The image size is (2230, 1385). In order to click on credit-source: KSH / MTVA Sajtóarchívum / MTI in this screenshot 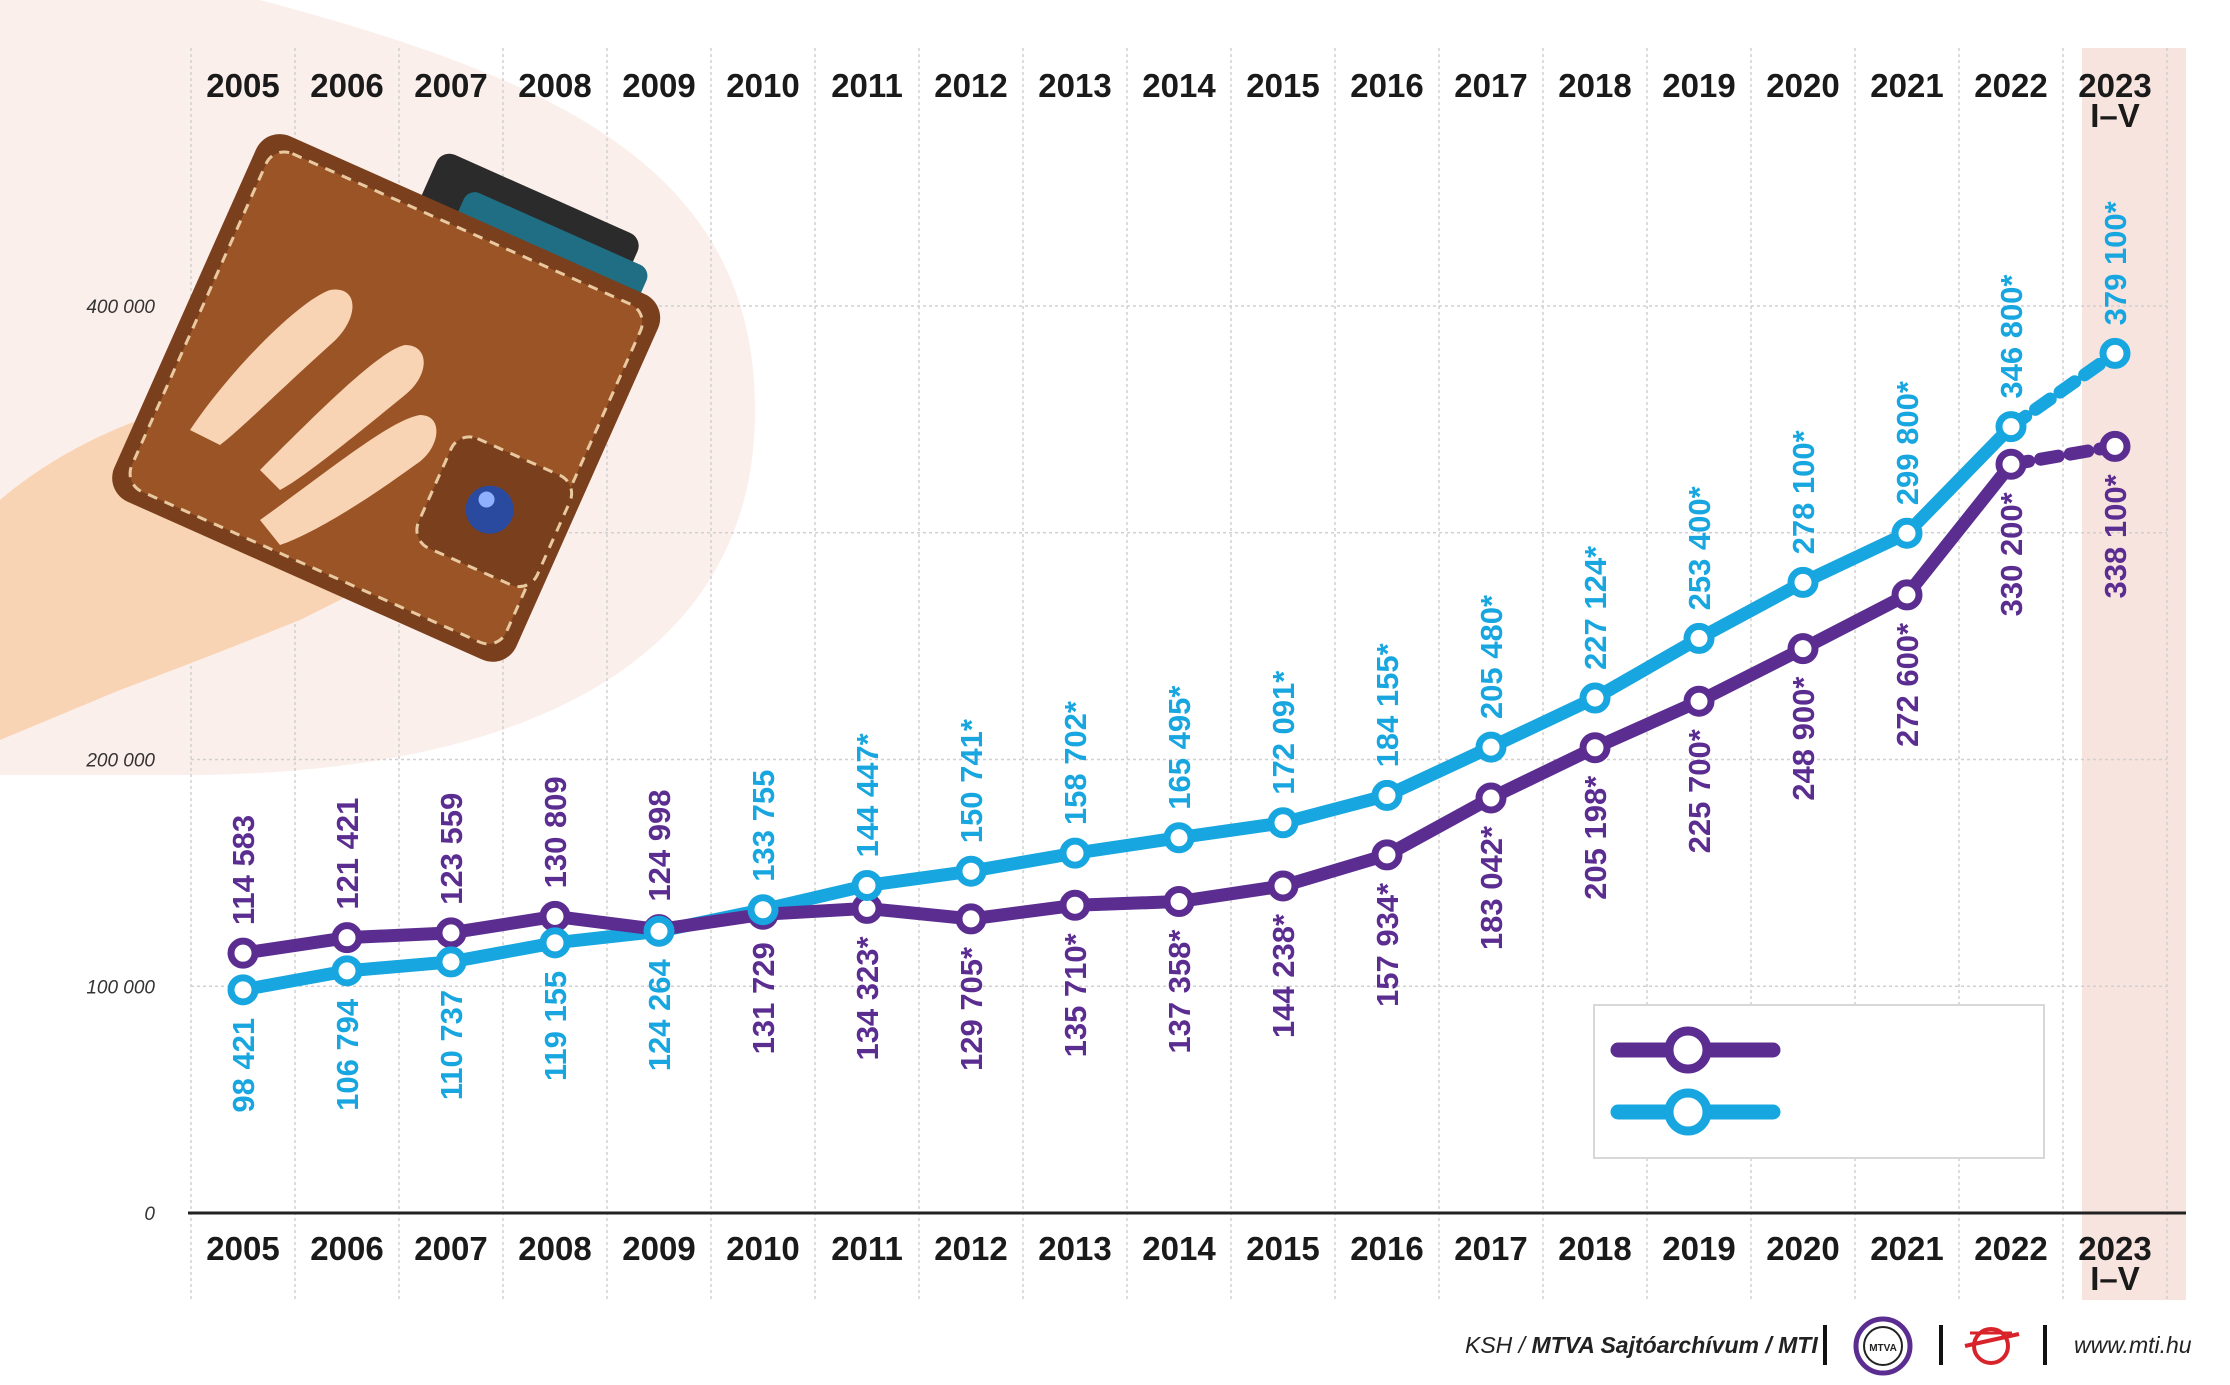, I will do `click(1641, 1345)`.